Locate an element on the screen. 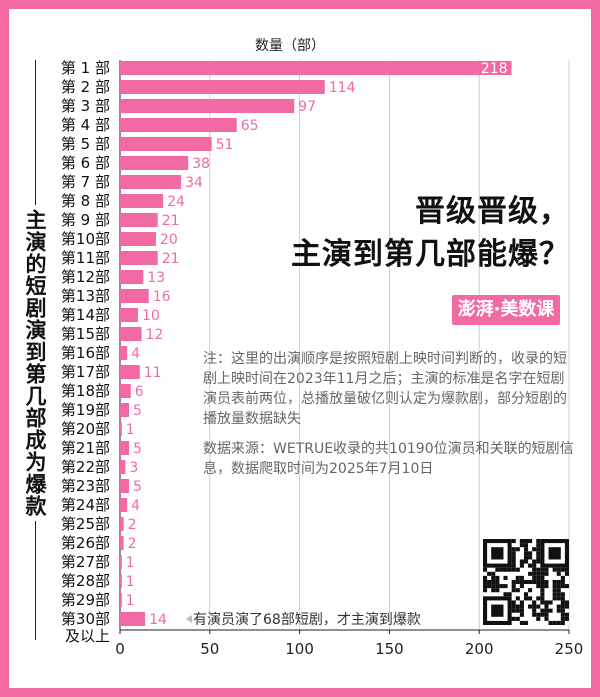 The height and width of the screenshot is (697, 600). y-tick-label: 第12部 is located at coordinates (85, 277).